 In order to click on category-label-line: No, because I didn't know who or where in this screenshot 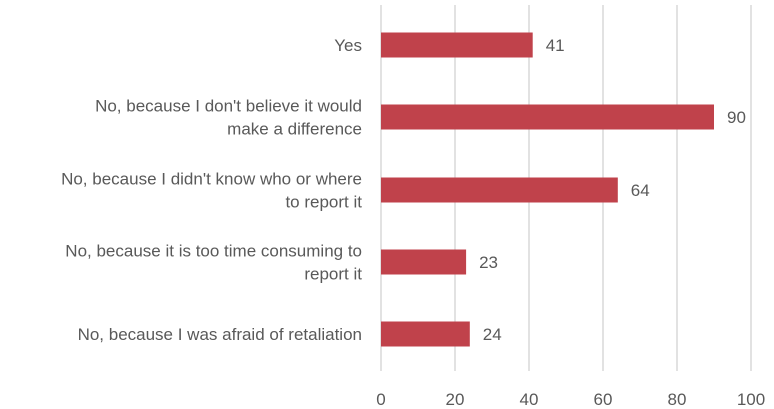, I will do `click(211, 179)`.